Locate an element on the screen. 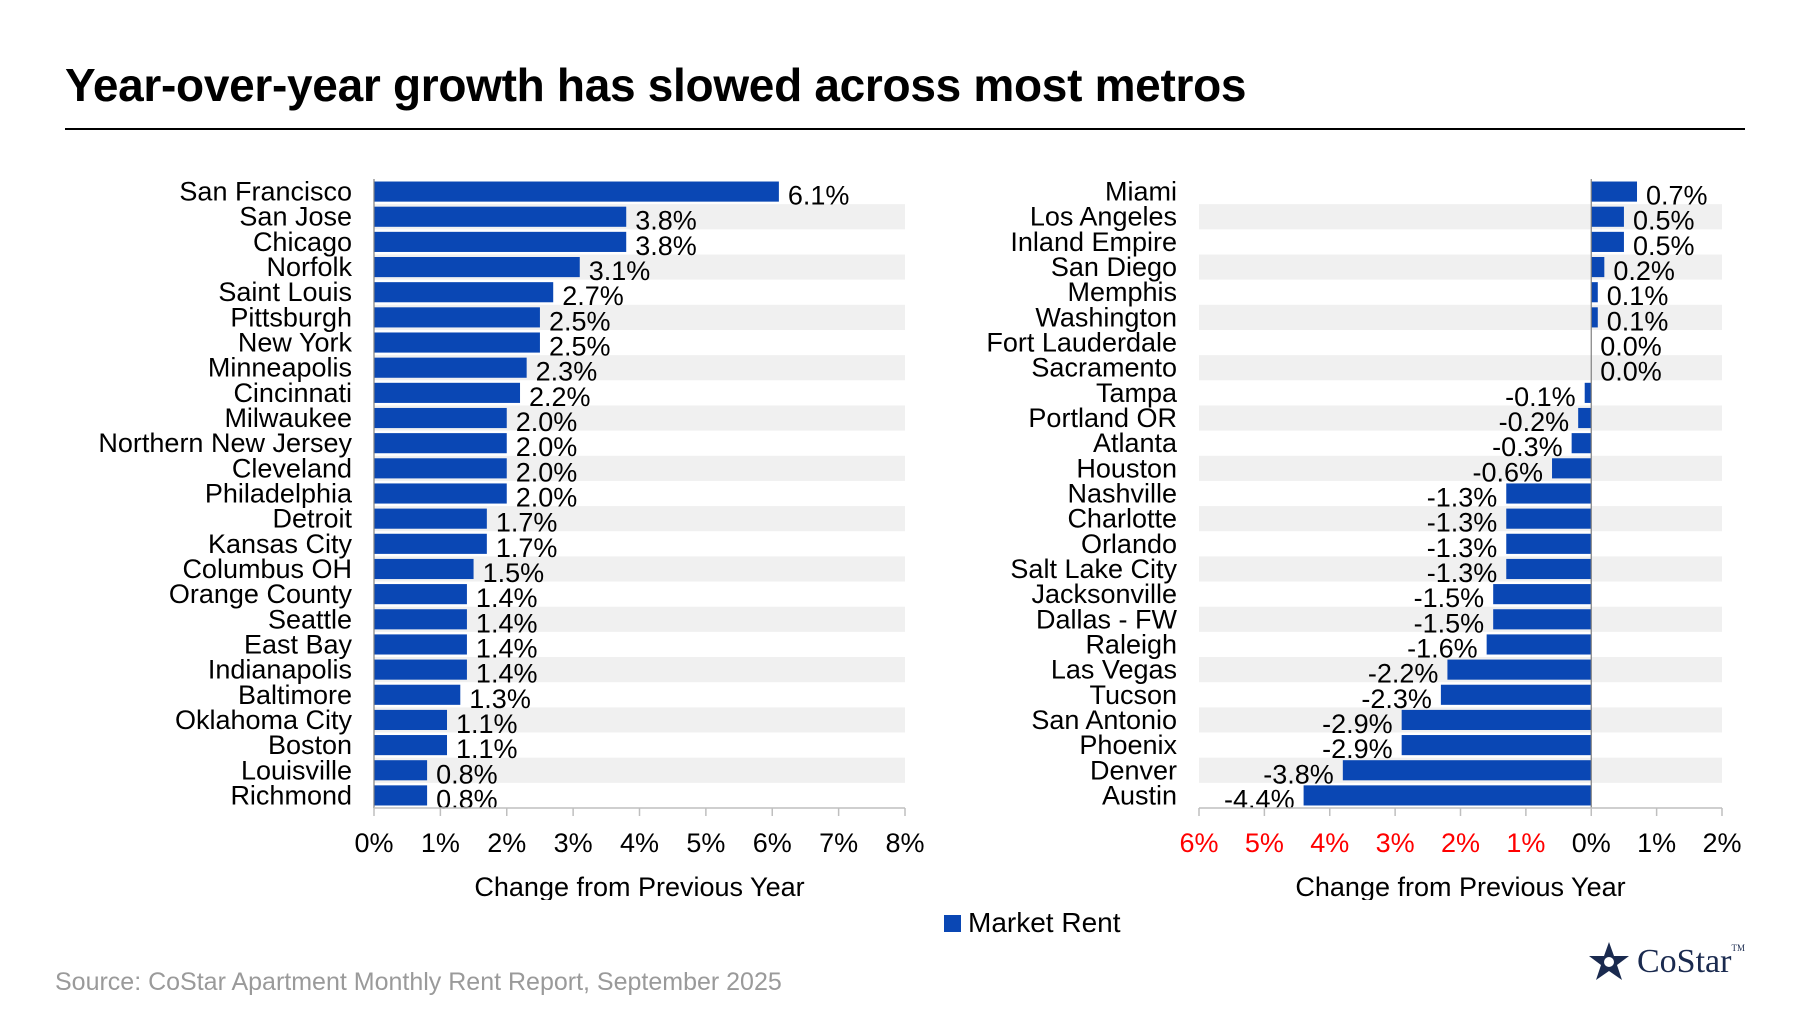 The image size is (1800, 1011). costar-logo: CoStarTM is located at coordinates (1666, 962).